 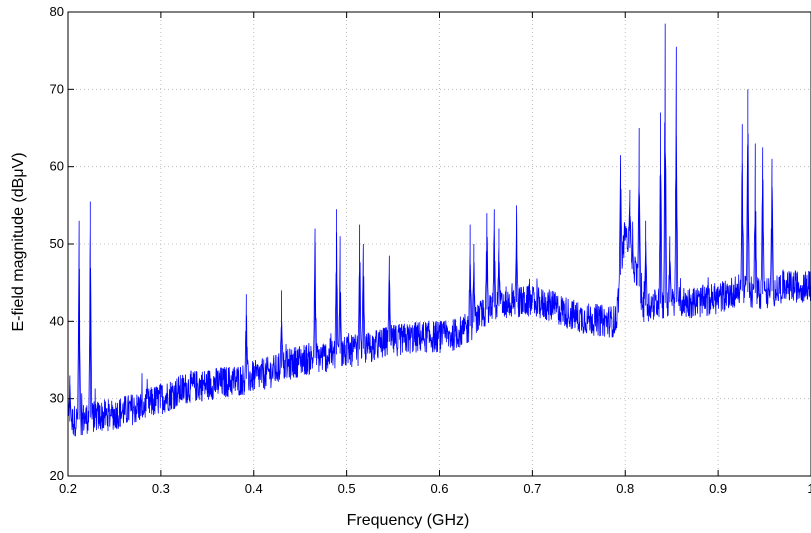 What do you see at coordinates (57, 398) in the screenshot?
I see `y-tick-label: 30` at bounding box center [57, 398].